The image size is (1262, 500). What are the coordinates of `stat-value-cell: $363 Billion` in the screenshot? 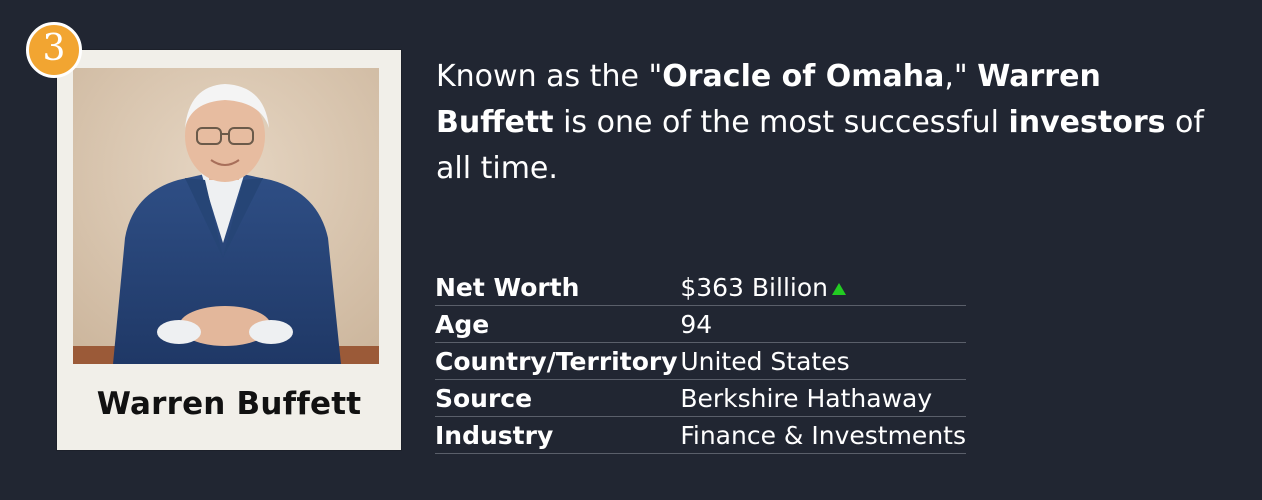 It's located at (823, 287).